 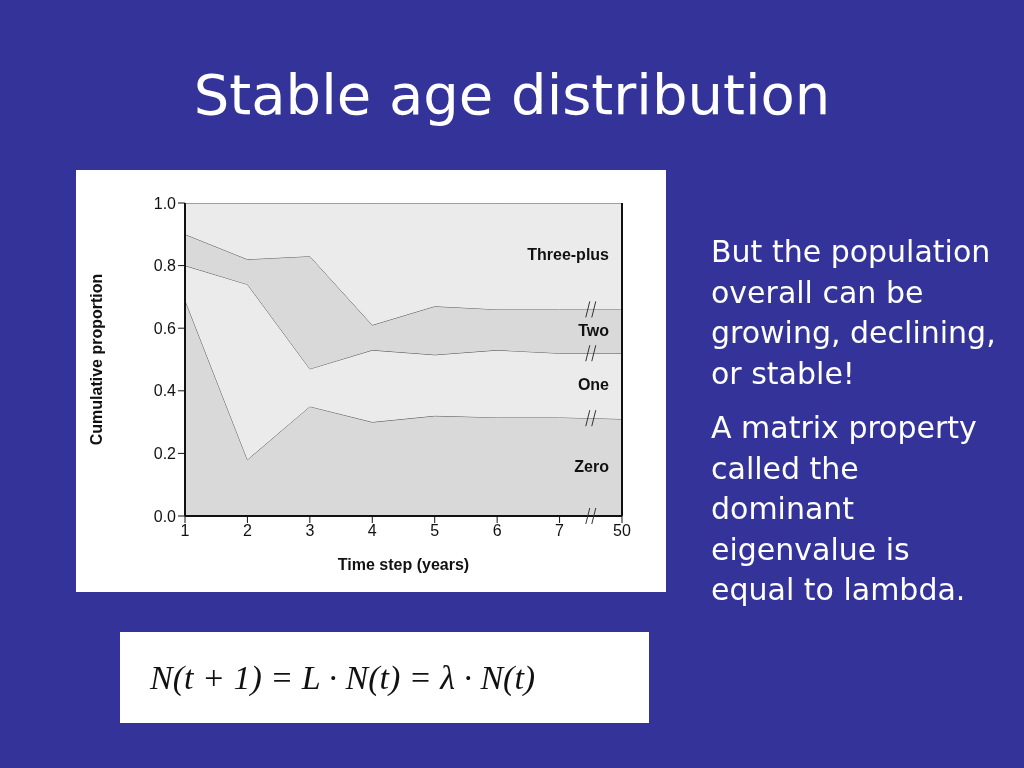 What do you see at coordinates (592, 466) in the screenshot?
I see `series-label: Zero` at bounding box center [592, 466].